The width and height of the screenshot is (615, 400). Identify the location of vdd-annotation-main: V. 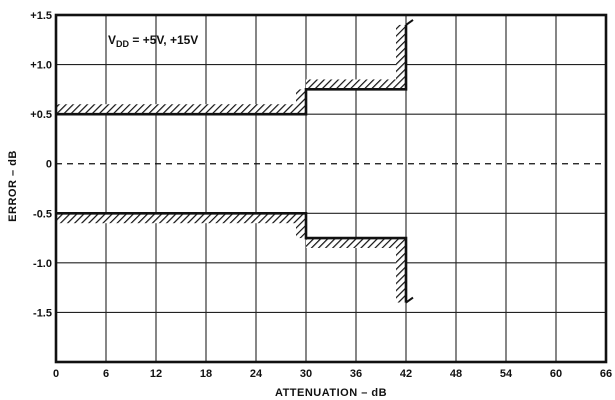
(112, 40).